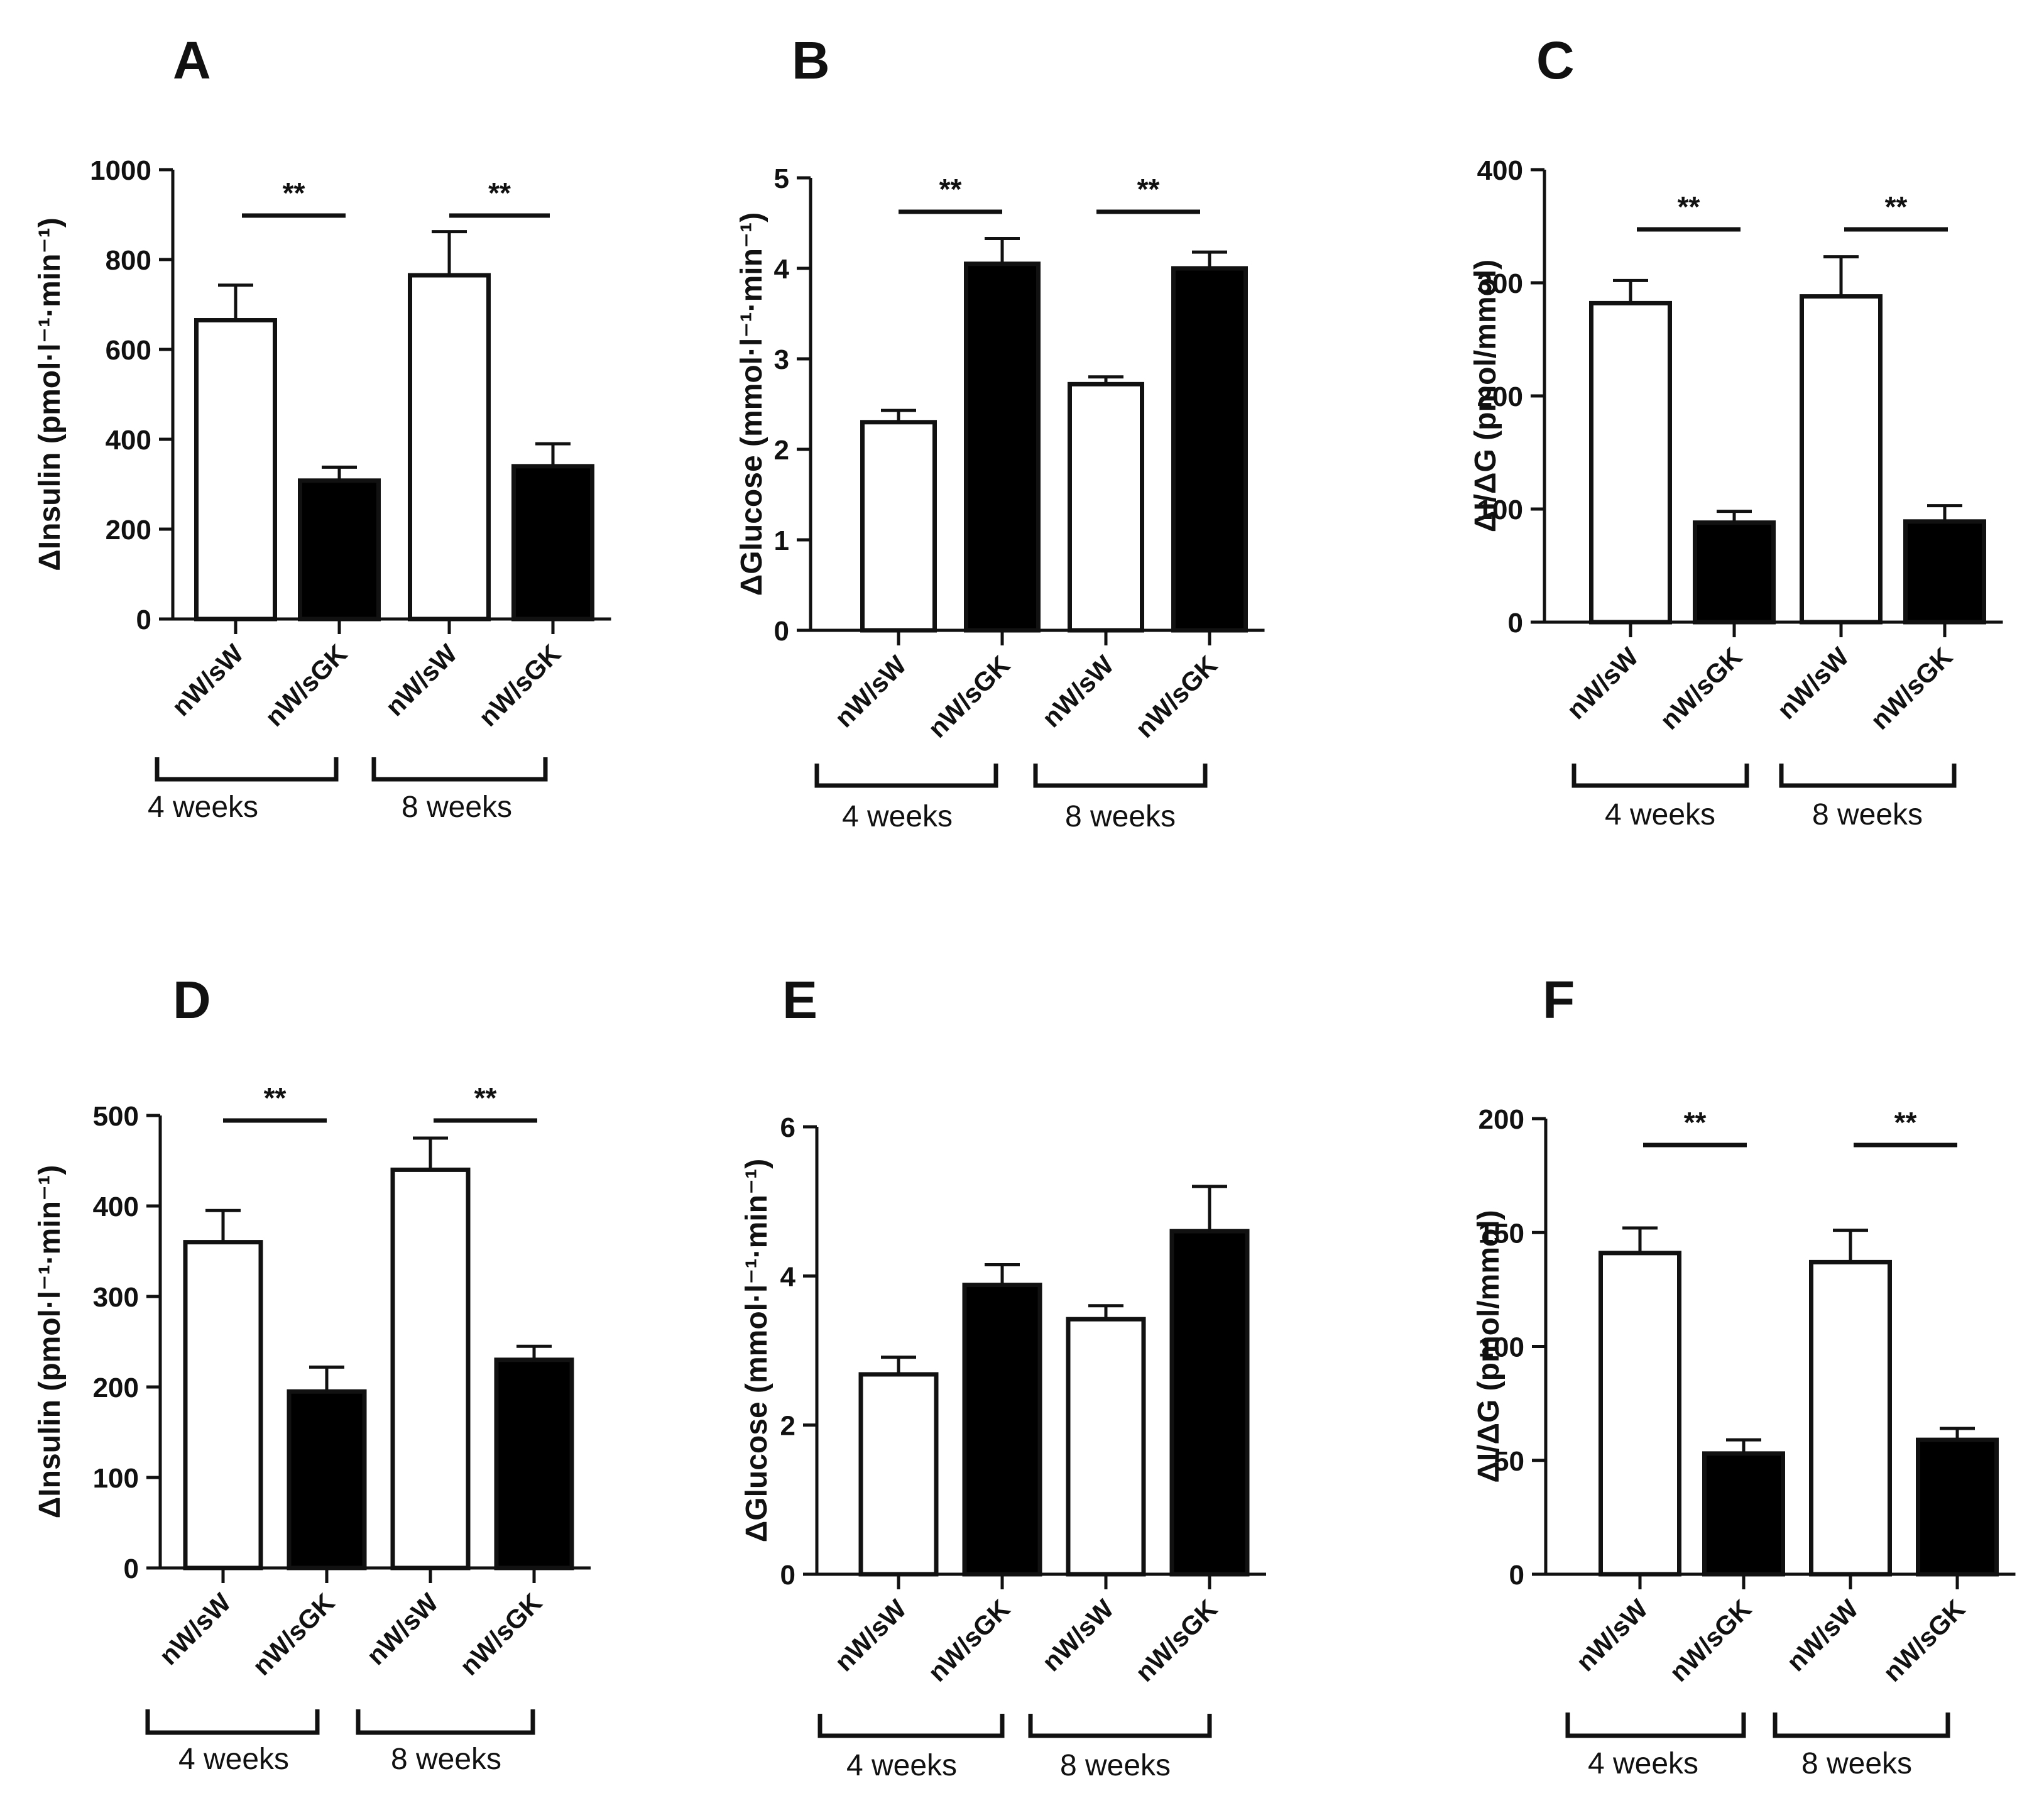  What do you see at coordinates (121, 170) in the screenshot?
I see `y-tick-label: 1000` at bounding box center [121, 170].